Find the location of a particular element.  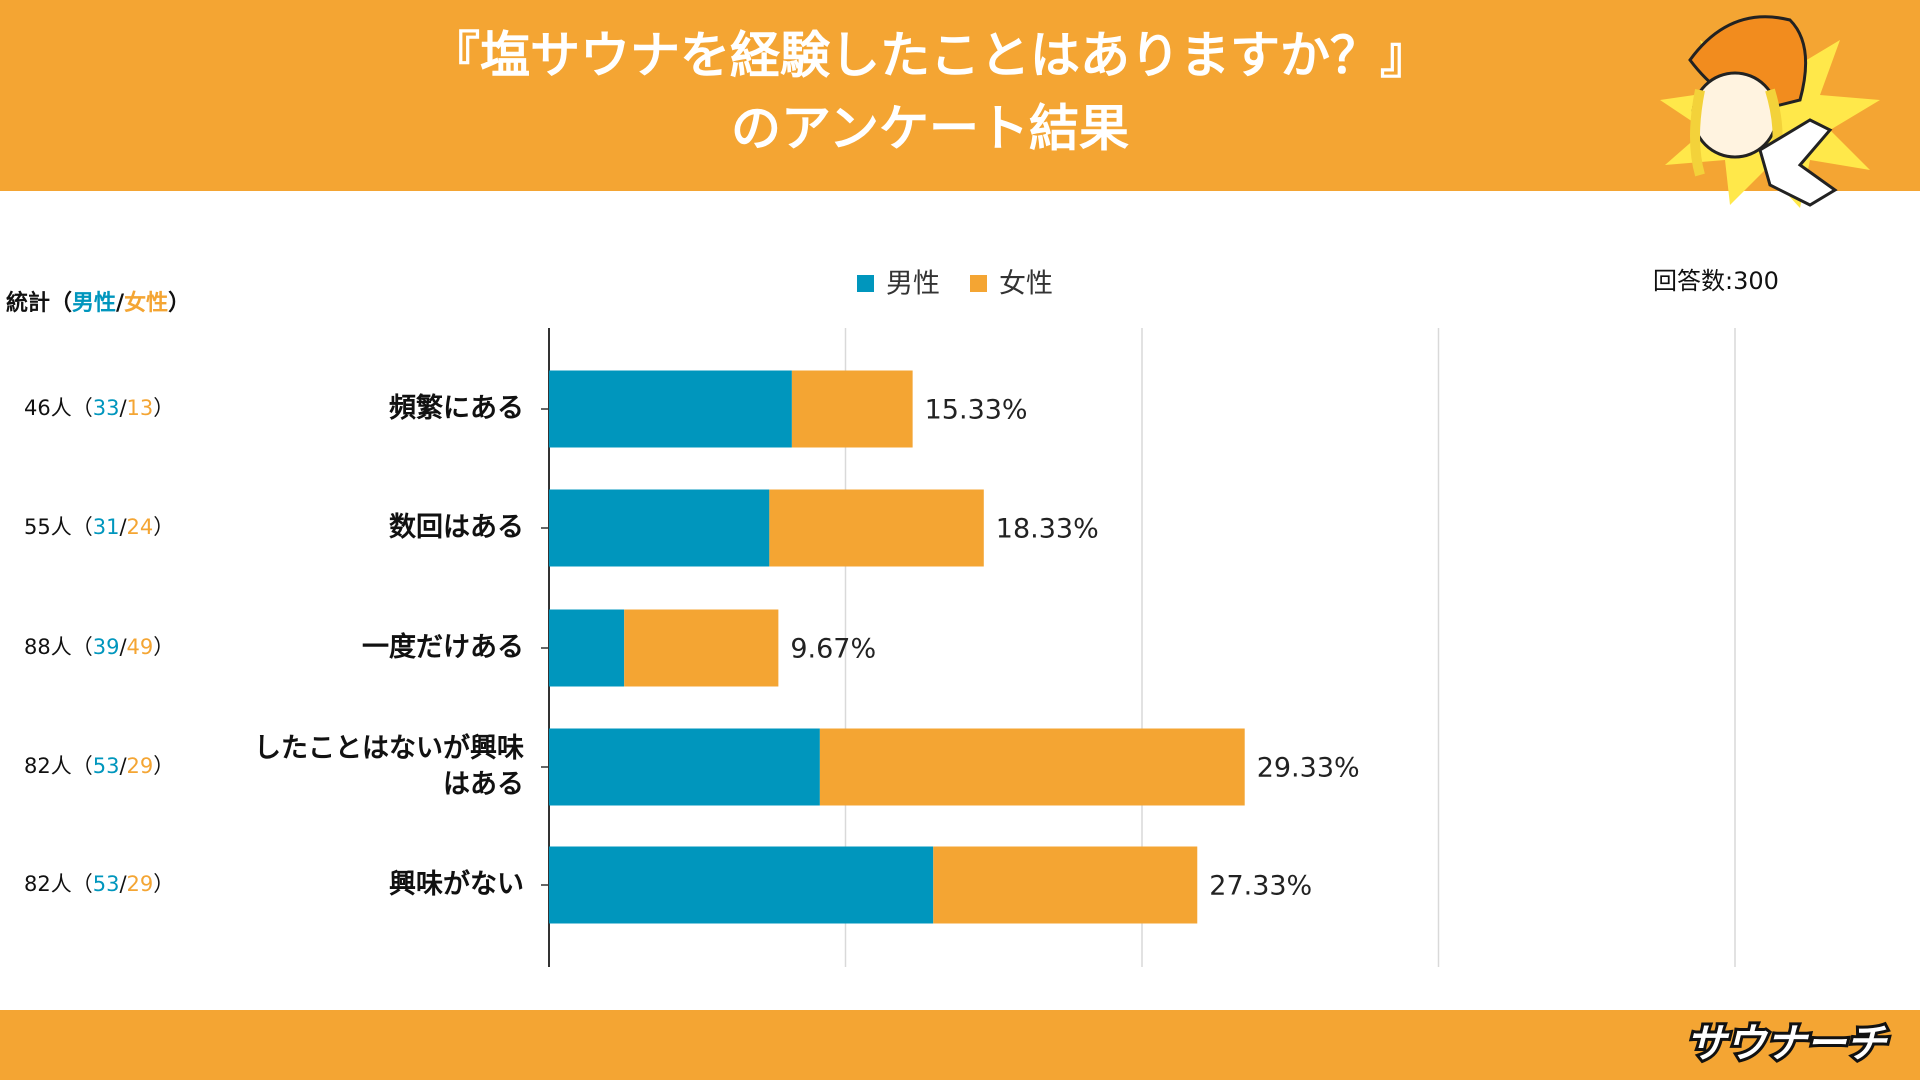

legend-label: 男性 is located at coordinates (913, 284).